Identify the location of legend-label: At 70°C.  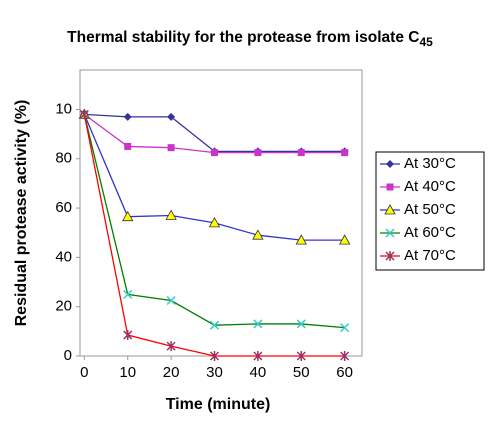
(430, 255).